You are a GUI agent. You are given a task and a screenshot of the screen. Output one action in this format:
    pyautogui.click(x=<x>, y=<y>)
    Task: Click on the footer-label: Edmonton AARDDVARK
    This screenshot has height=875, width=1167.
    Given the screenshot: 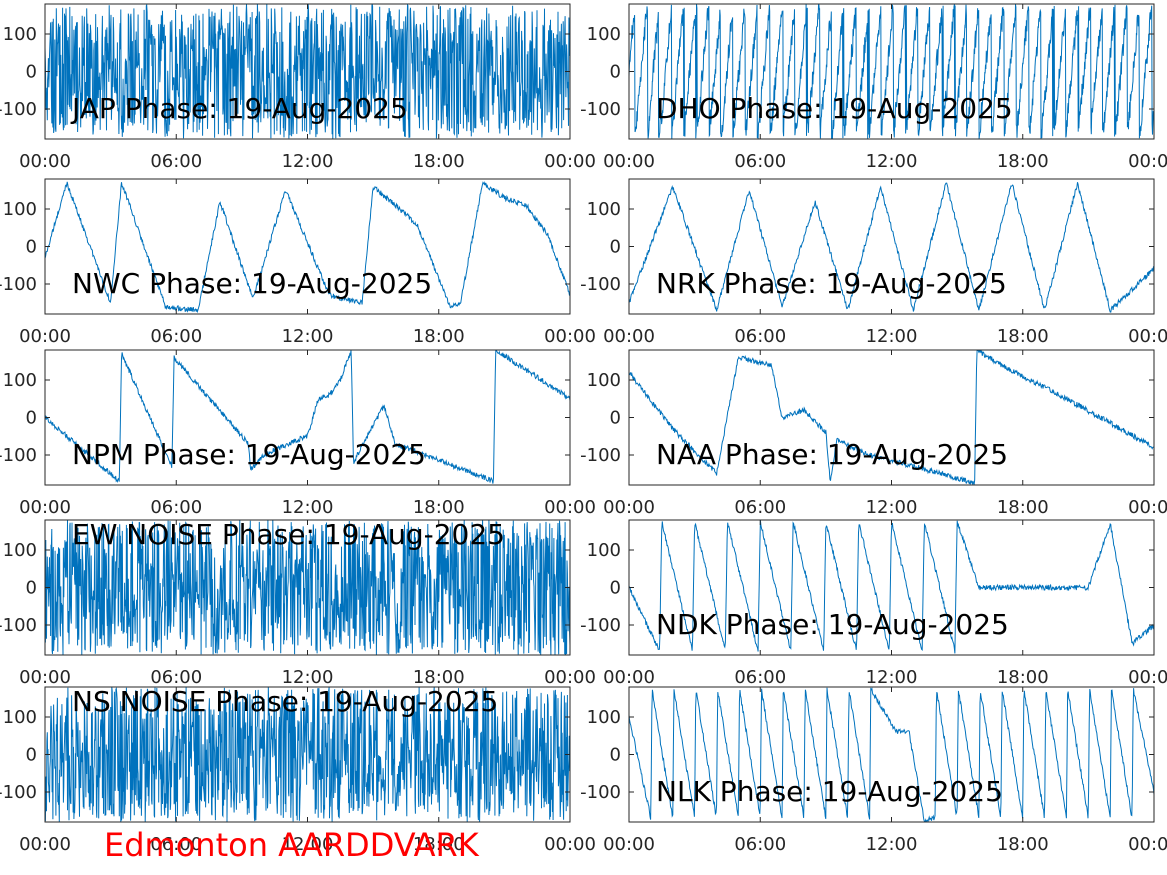 What is the action you would take?
    pyautogui.click(x=291, y=845)
    